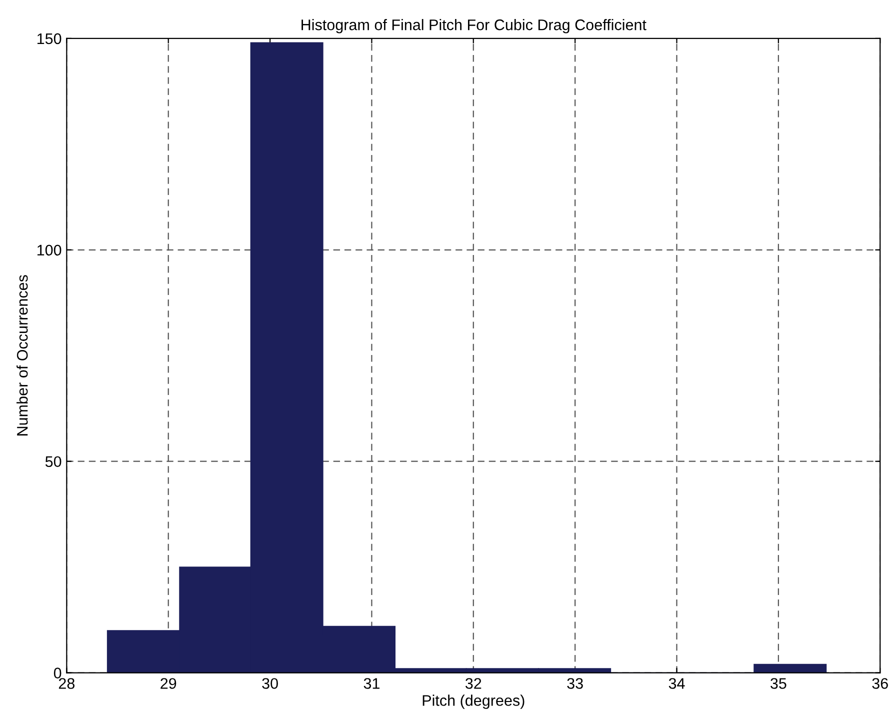  What do you see at coordinates (473, 701) in the screenshot?
I see `x-axis-title: Pitch (degrees)` at bounding box center [473, 701].